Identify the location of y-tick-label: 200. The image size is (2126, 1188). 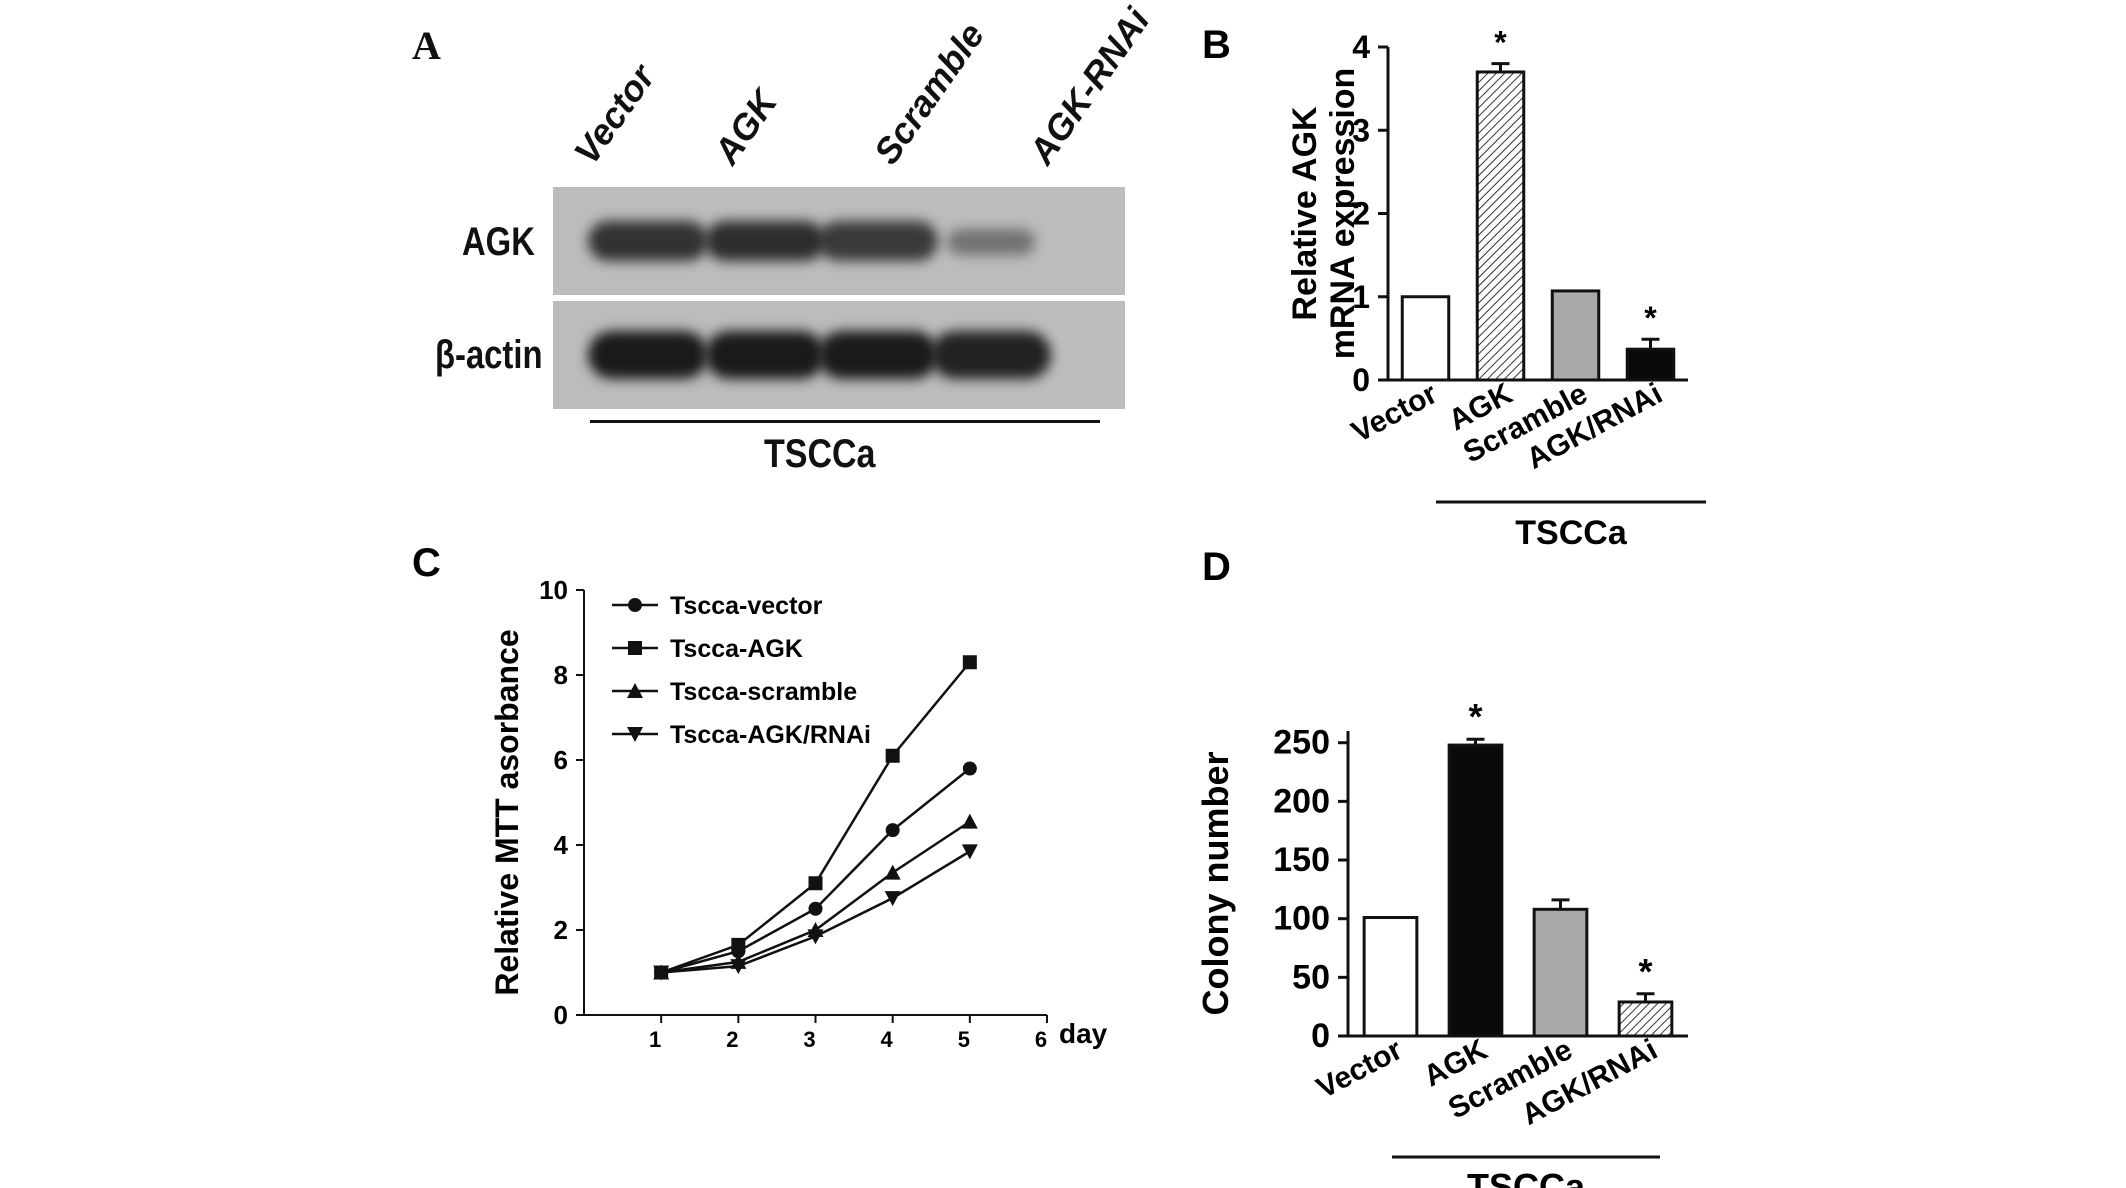
(1301, 801).